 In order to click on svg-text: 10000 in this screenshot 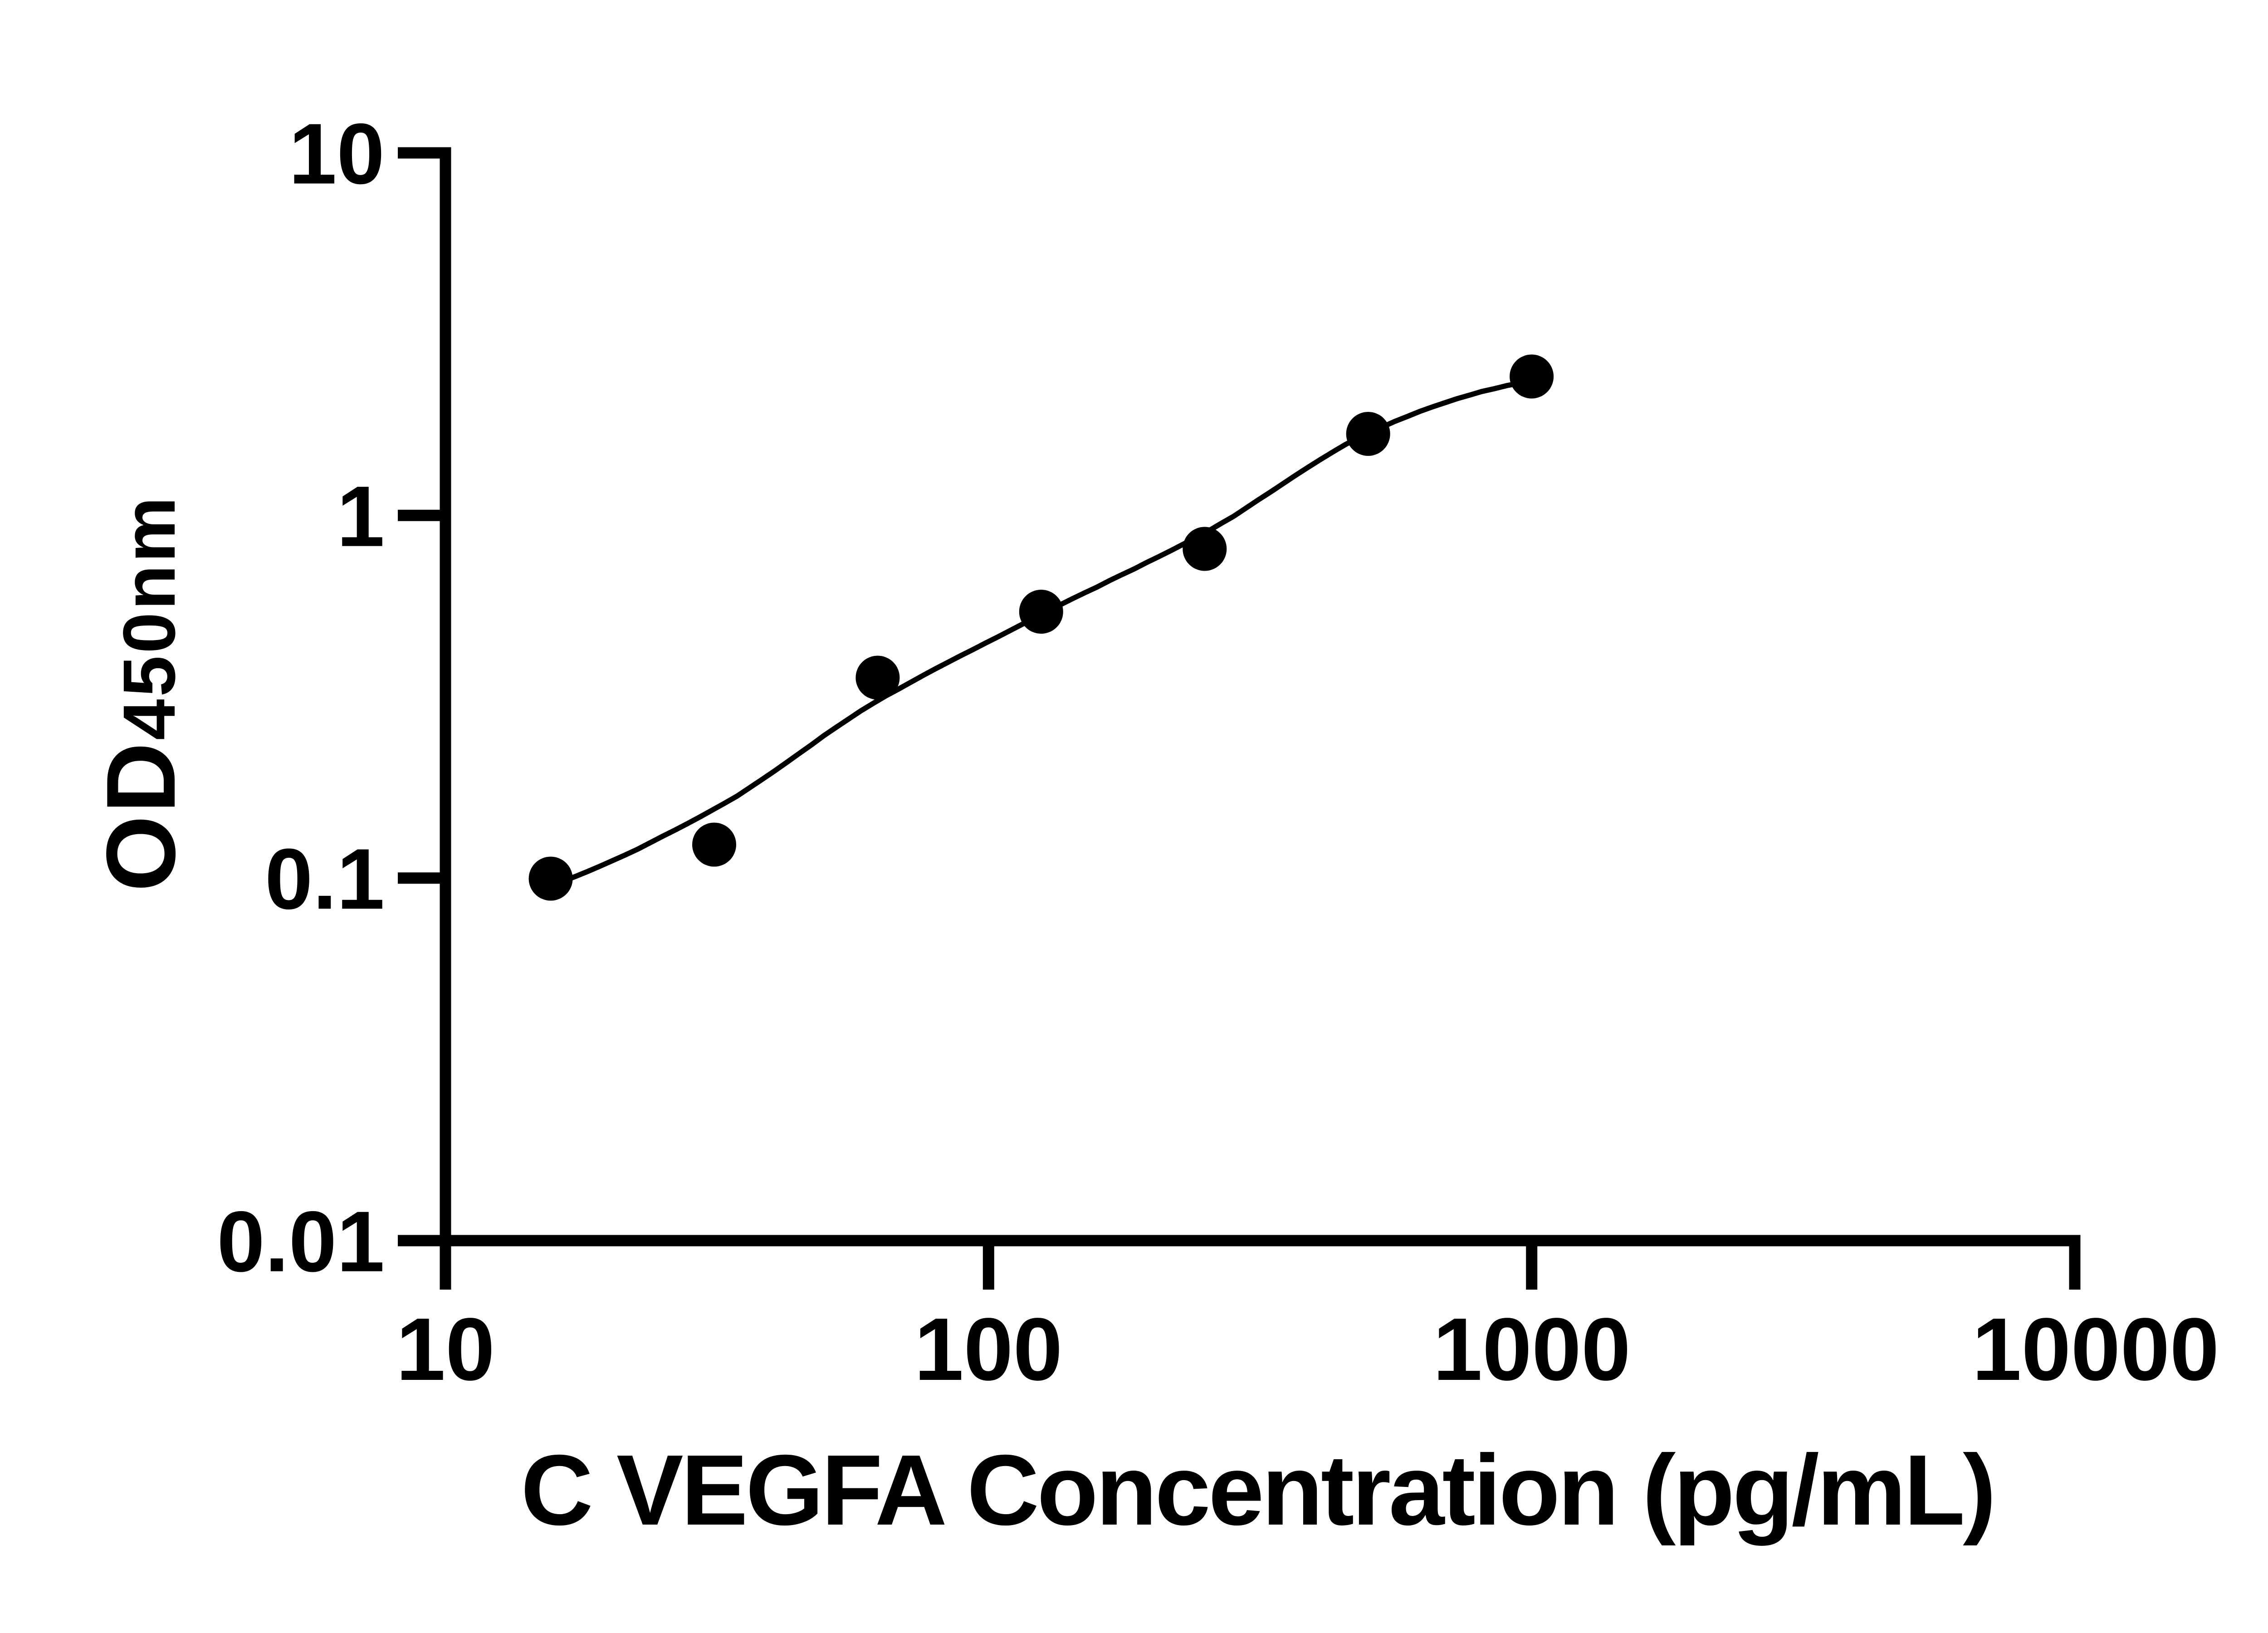, I will do `click(2096, 1349)`.